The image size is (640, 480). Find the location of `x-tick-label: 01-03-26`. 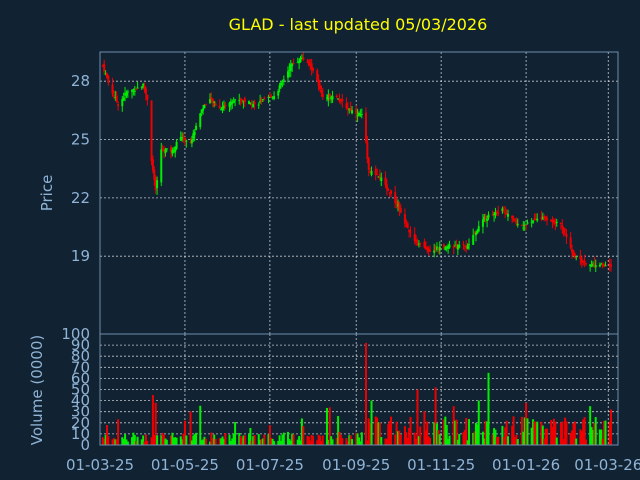

x-tick-label: 01-03-26 is located at coordinates (607, 465).